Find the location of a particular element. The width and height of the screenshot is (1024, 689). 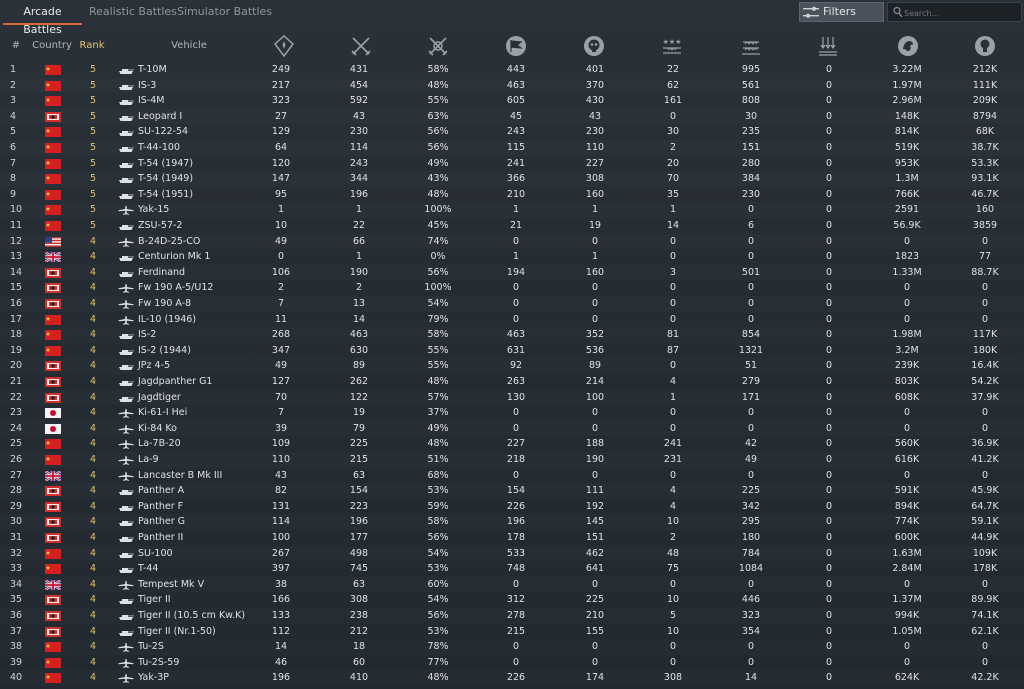

table-row: 39 4 Tu-2S-59 46 60 77% 0 0 0 0 0 0 0 is located at coordinates (512, 663).